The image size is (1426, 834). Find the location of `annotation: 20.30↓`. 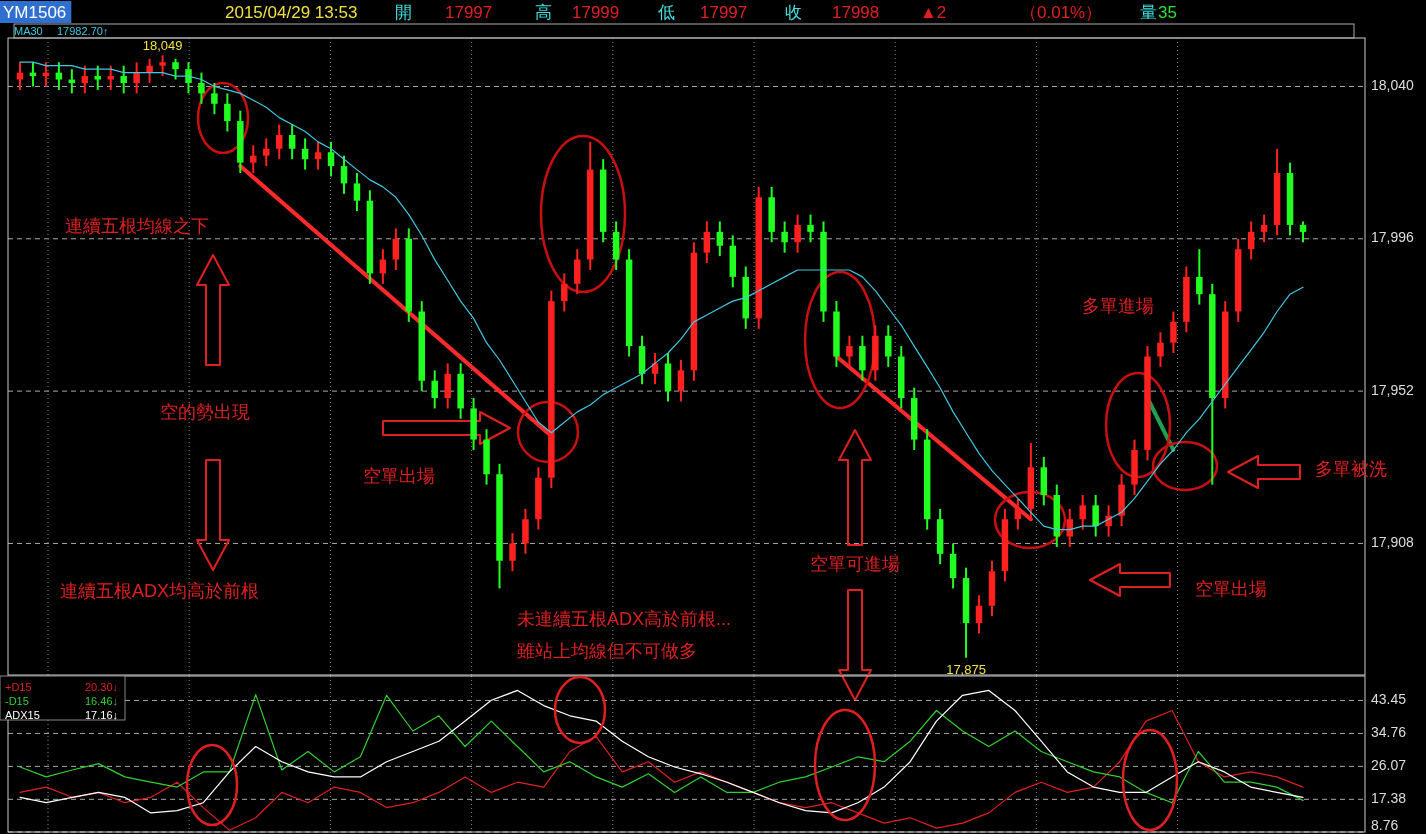

annotation: 20.30↓ is located at coordinates (101, 686).